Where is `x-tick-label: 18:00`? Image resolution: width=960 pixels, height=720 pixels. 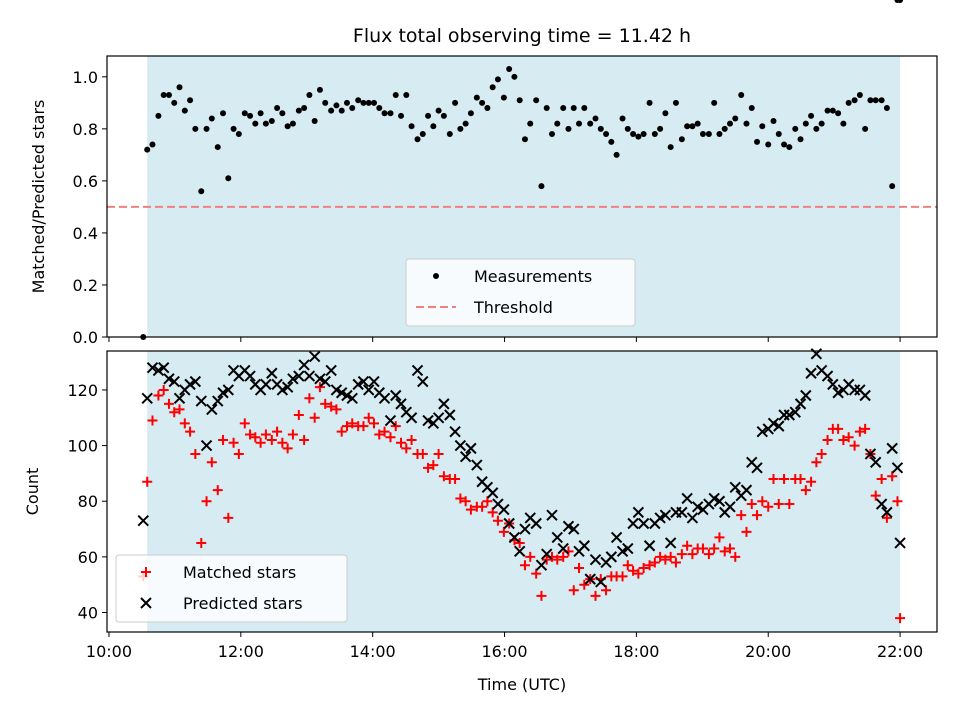
x-tick-label: 18:00 is located at coordinates (636, 651).